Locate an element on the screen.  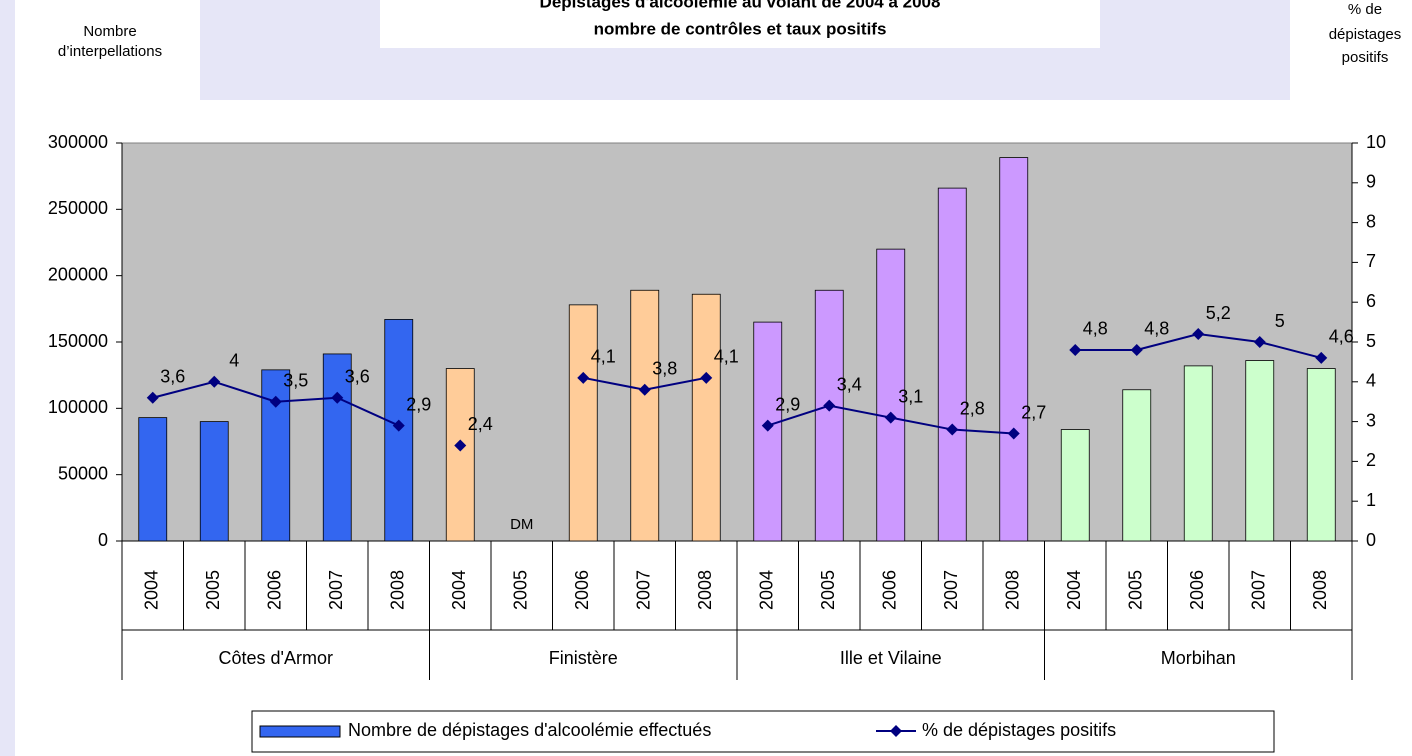
y-tick-label: 0 is located at coordinates (103, 540).